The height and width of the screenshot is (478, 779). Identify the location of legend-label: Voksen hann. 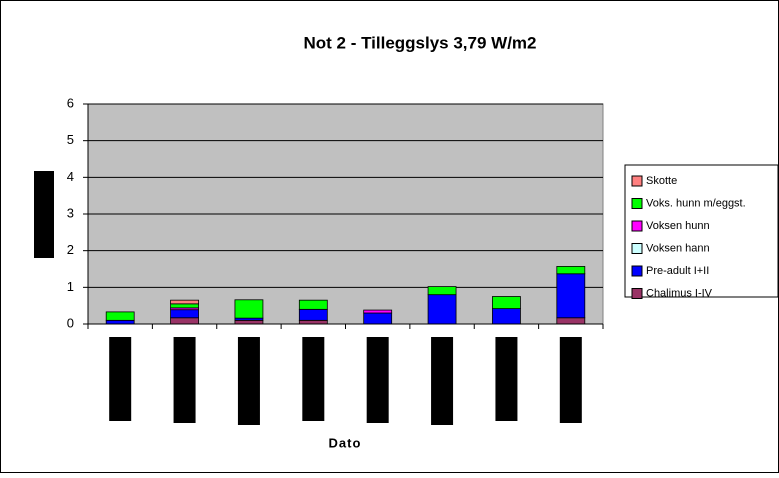
(678, 248).